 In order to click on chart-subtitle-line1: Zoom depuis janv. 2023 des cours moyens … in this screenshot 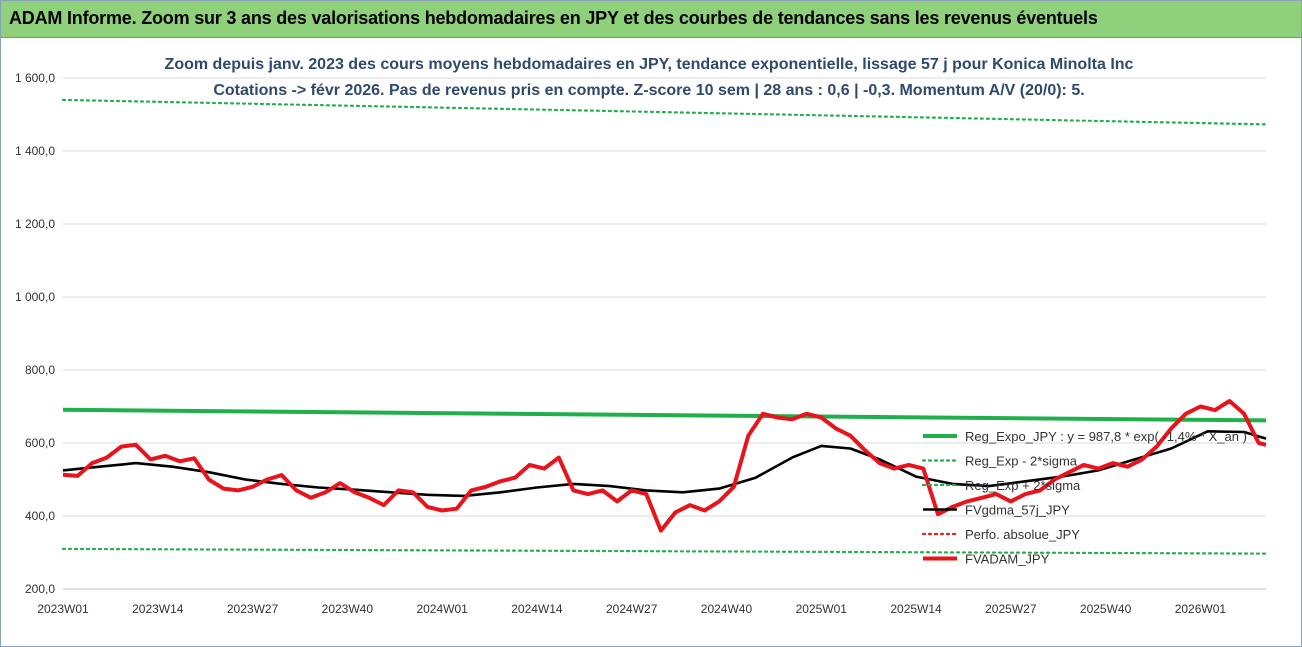, I will do `click(649, 64)`.